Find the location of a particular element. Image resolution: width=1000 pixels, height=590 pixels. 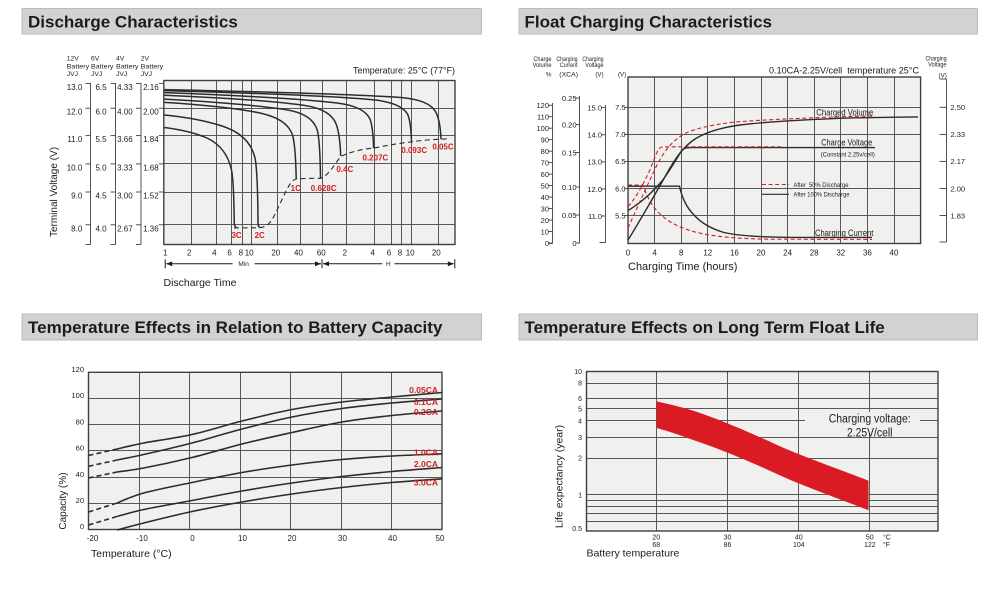

svg-text: 6V is located at coordinates (95, 59).